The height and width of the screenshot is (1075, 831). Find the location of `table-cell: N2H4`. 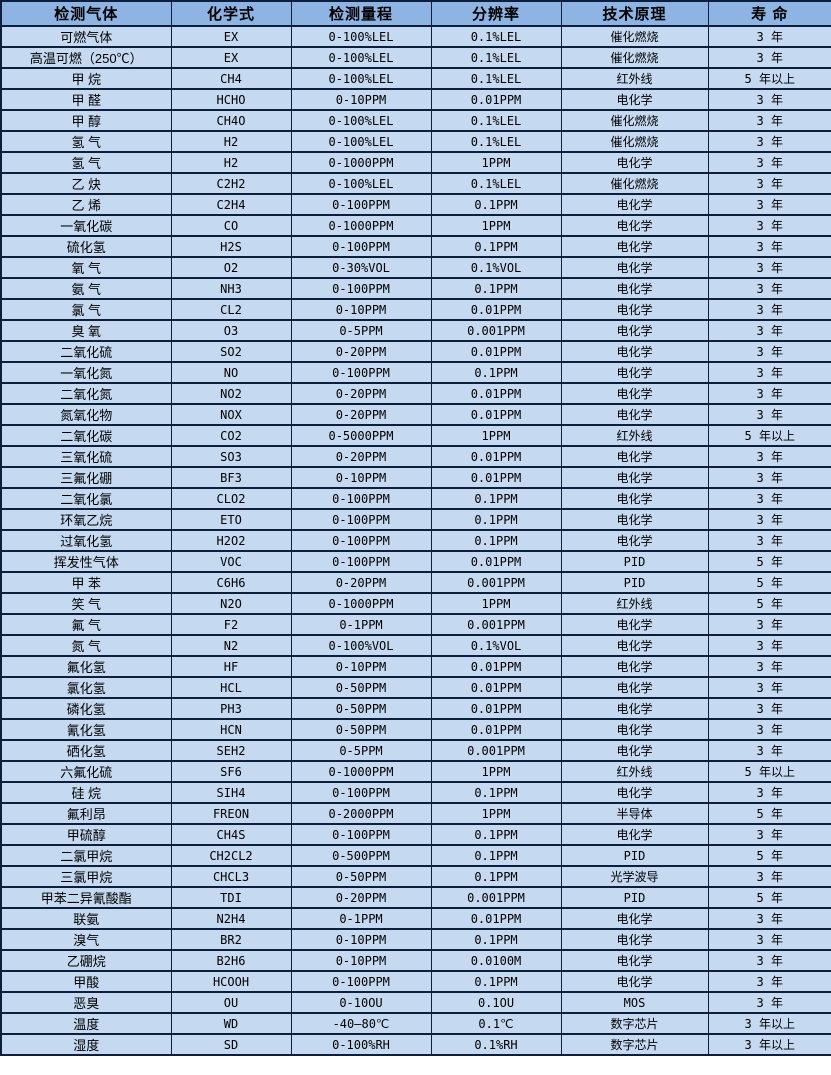

table-cell: N2H4 is located at coordinates (231, 918).